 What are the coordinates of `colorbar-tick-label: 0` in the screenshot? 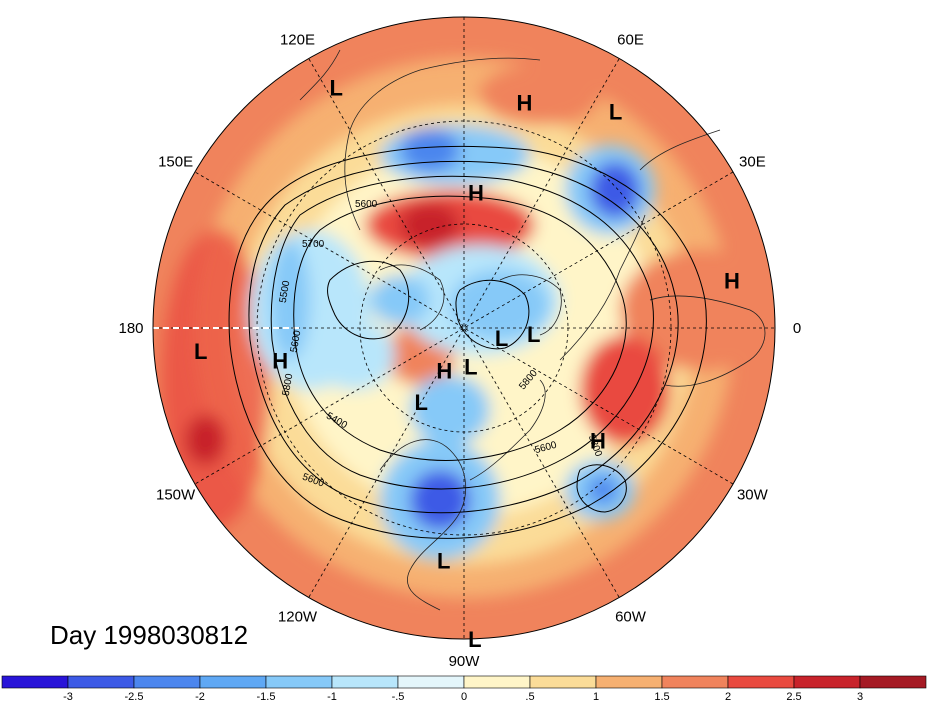 It's located at (464, 696).